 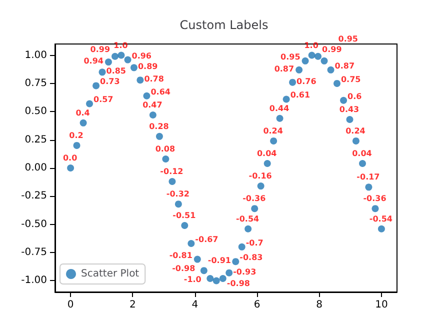 I want to click on data-label: 0.57, so click(x=104, y=99).